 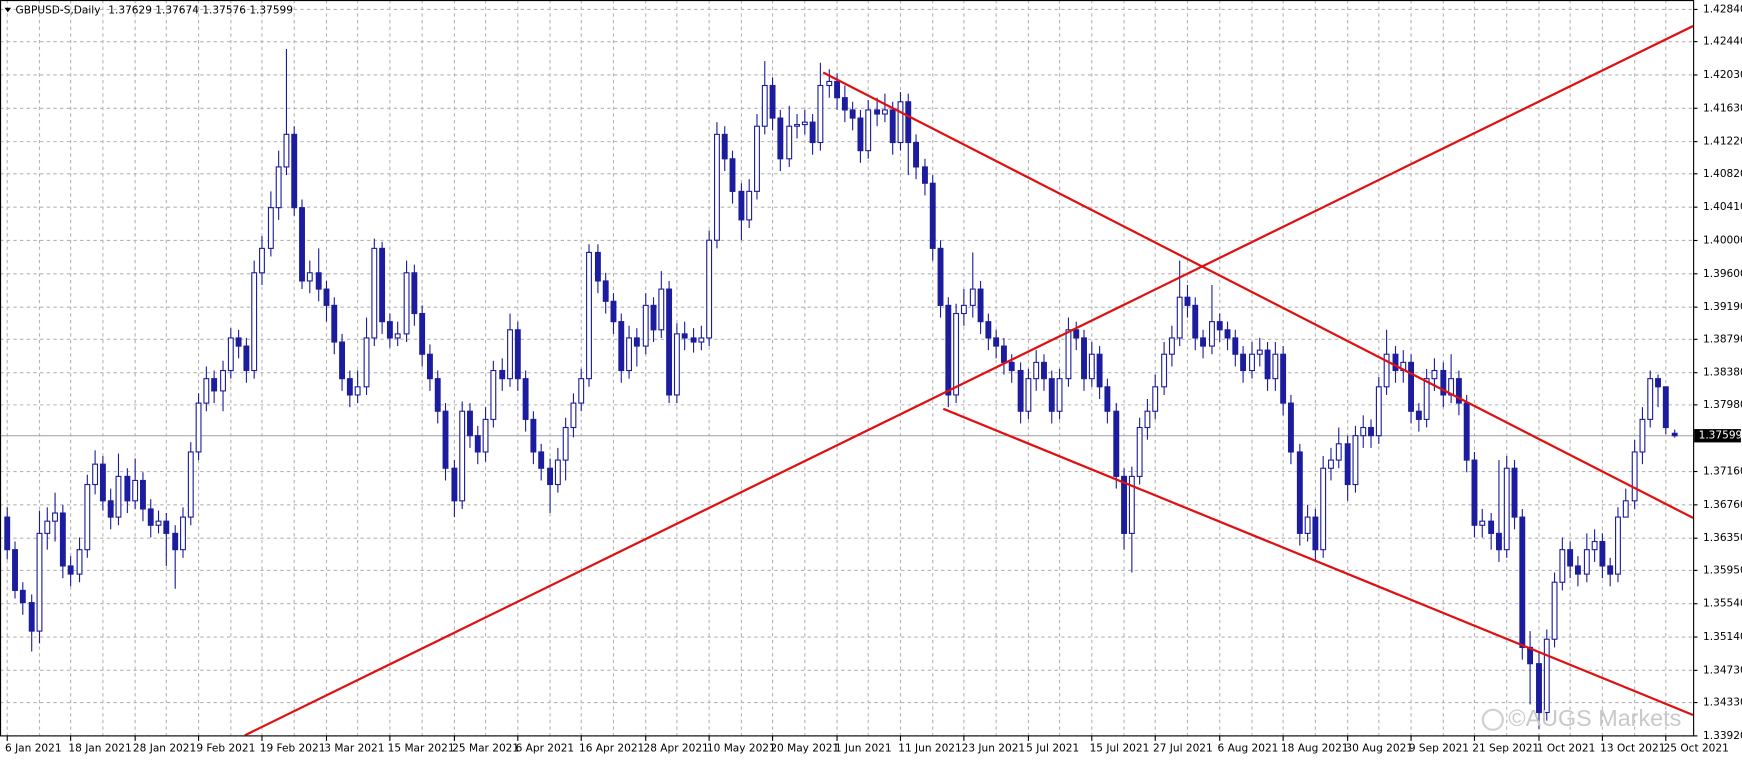 I want to click on x-tick-label: 27 Jul 2021, so click(x=1183, y=749).